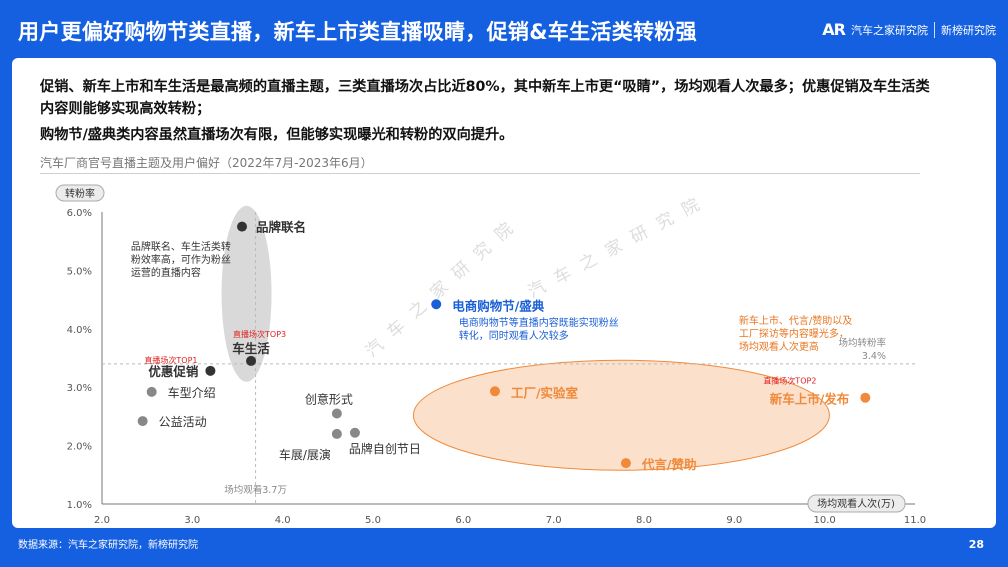 The width and height of the screenshot is (1008, 567). Describe the element at coordinates (283, 520) in the screenshot. I see `x-tick-label: 4.0` at that location.